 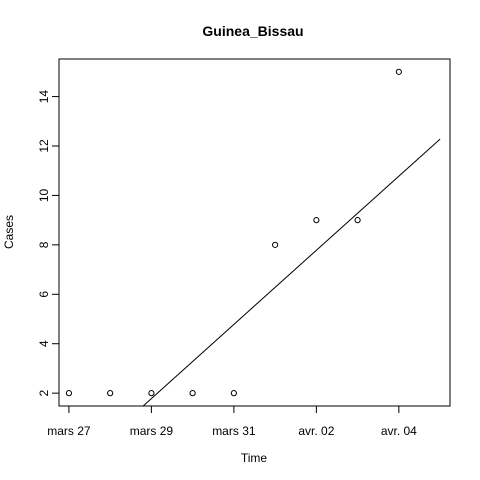 What do you see at coordinates (44, 97) in the screenshot?
I see `y-tick-label: 14` at bounding box center [44, 97].